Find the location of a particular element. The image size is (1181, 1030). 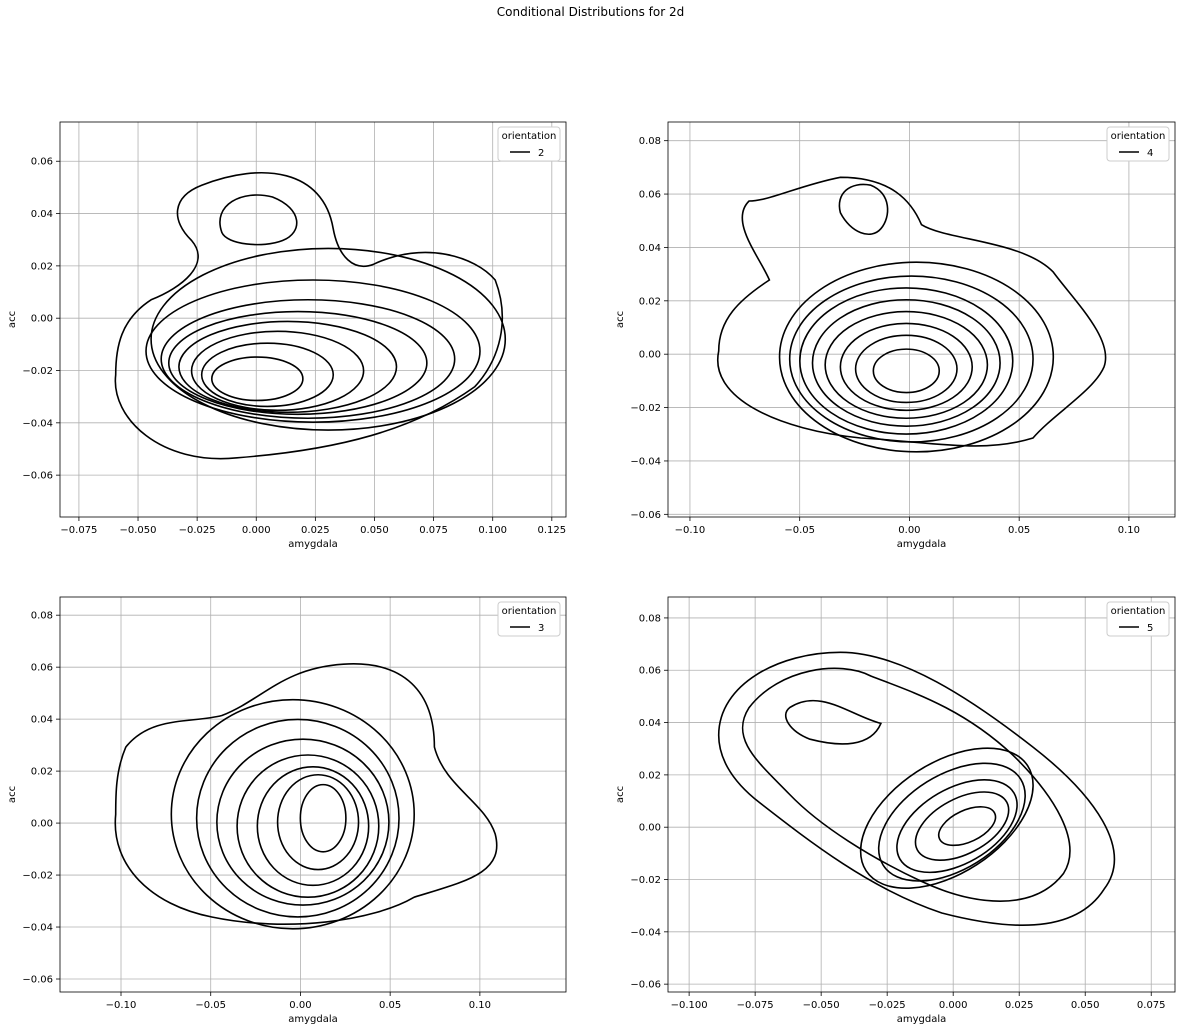

x-tick-label: −0.10 is located at coordinates (121, 1005).